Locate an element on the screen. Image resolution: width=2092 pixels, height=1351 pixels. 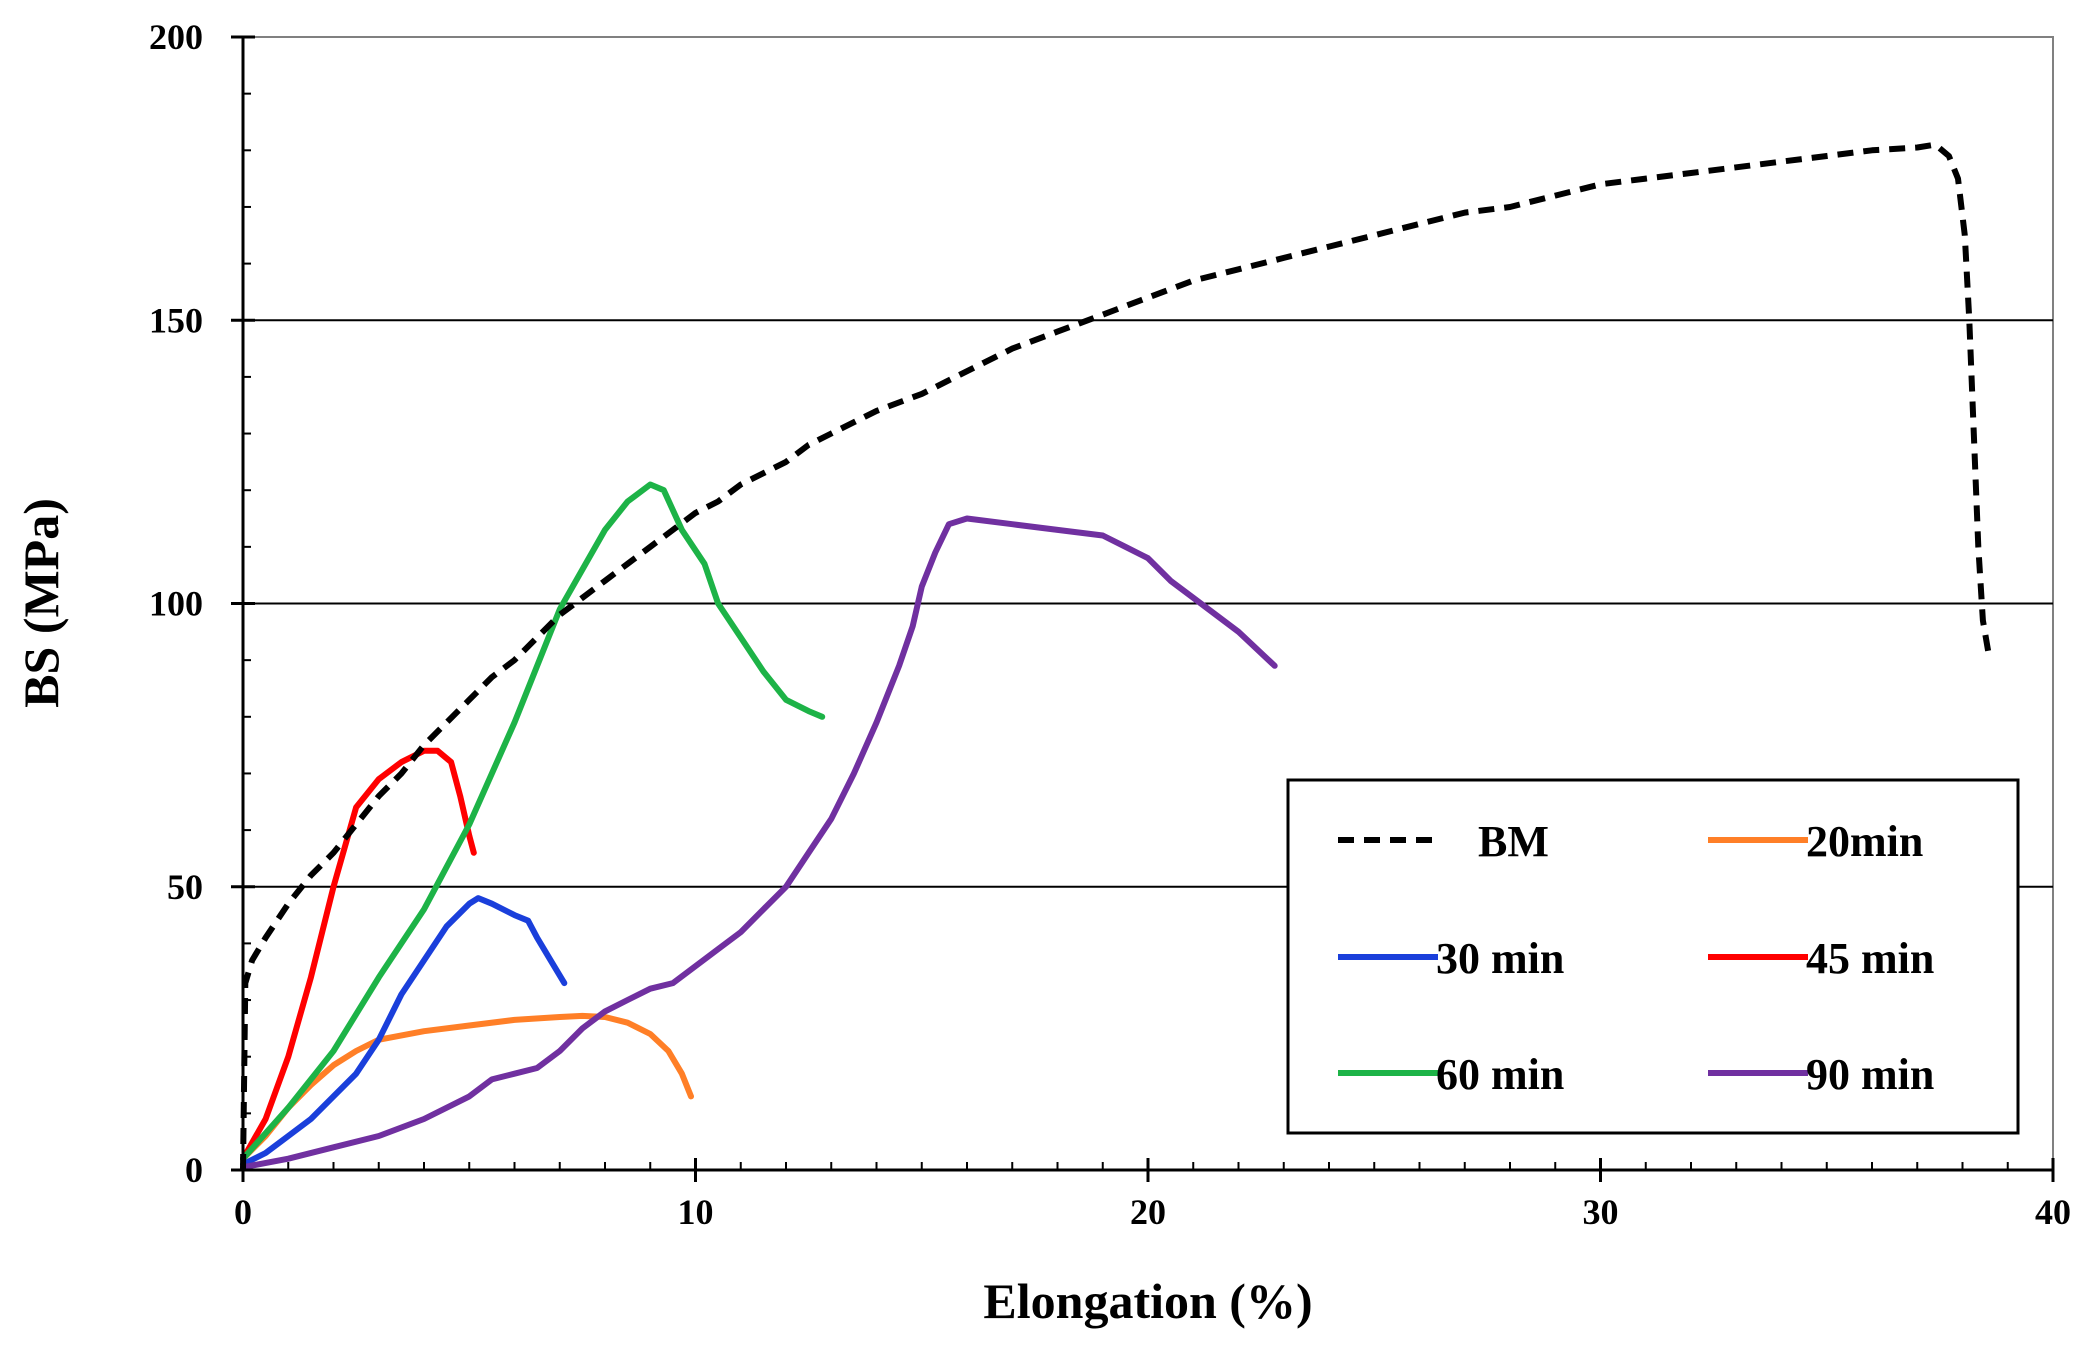
x-tick-label: 10 is located at coordinates (696, 1212).